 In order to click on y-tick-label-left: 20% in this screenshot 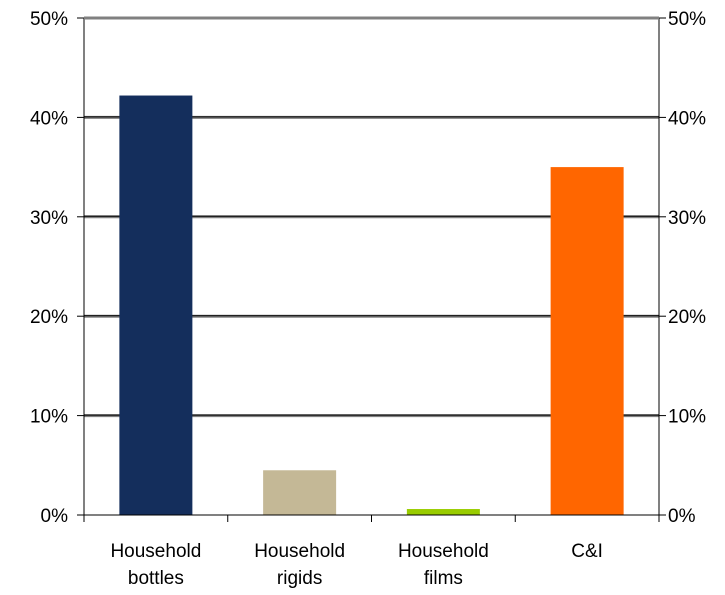, I will do `click(49, 317)`.